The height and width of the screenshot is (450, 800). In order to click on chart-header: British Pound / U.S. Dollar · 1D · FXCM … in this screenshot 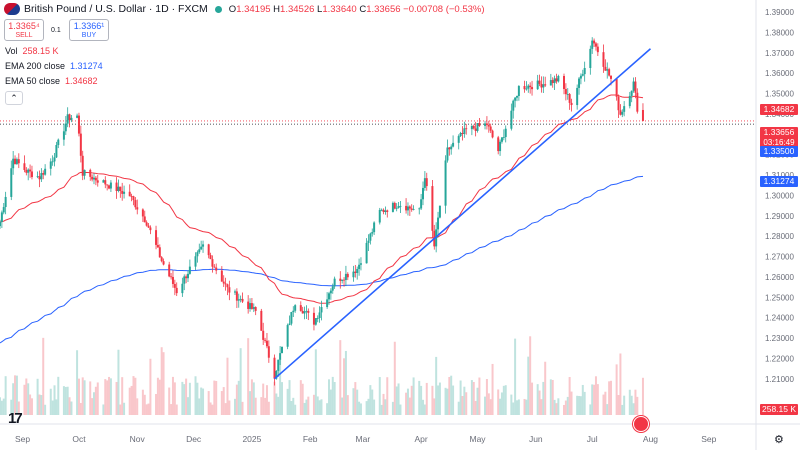, I will do `click(244, 9)`.